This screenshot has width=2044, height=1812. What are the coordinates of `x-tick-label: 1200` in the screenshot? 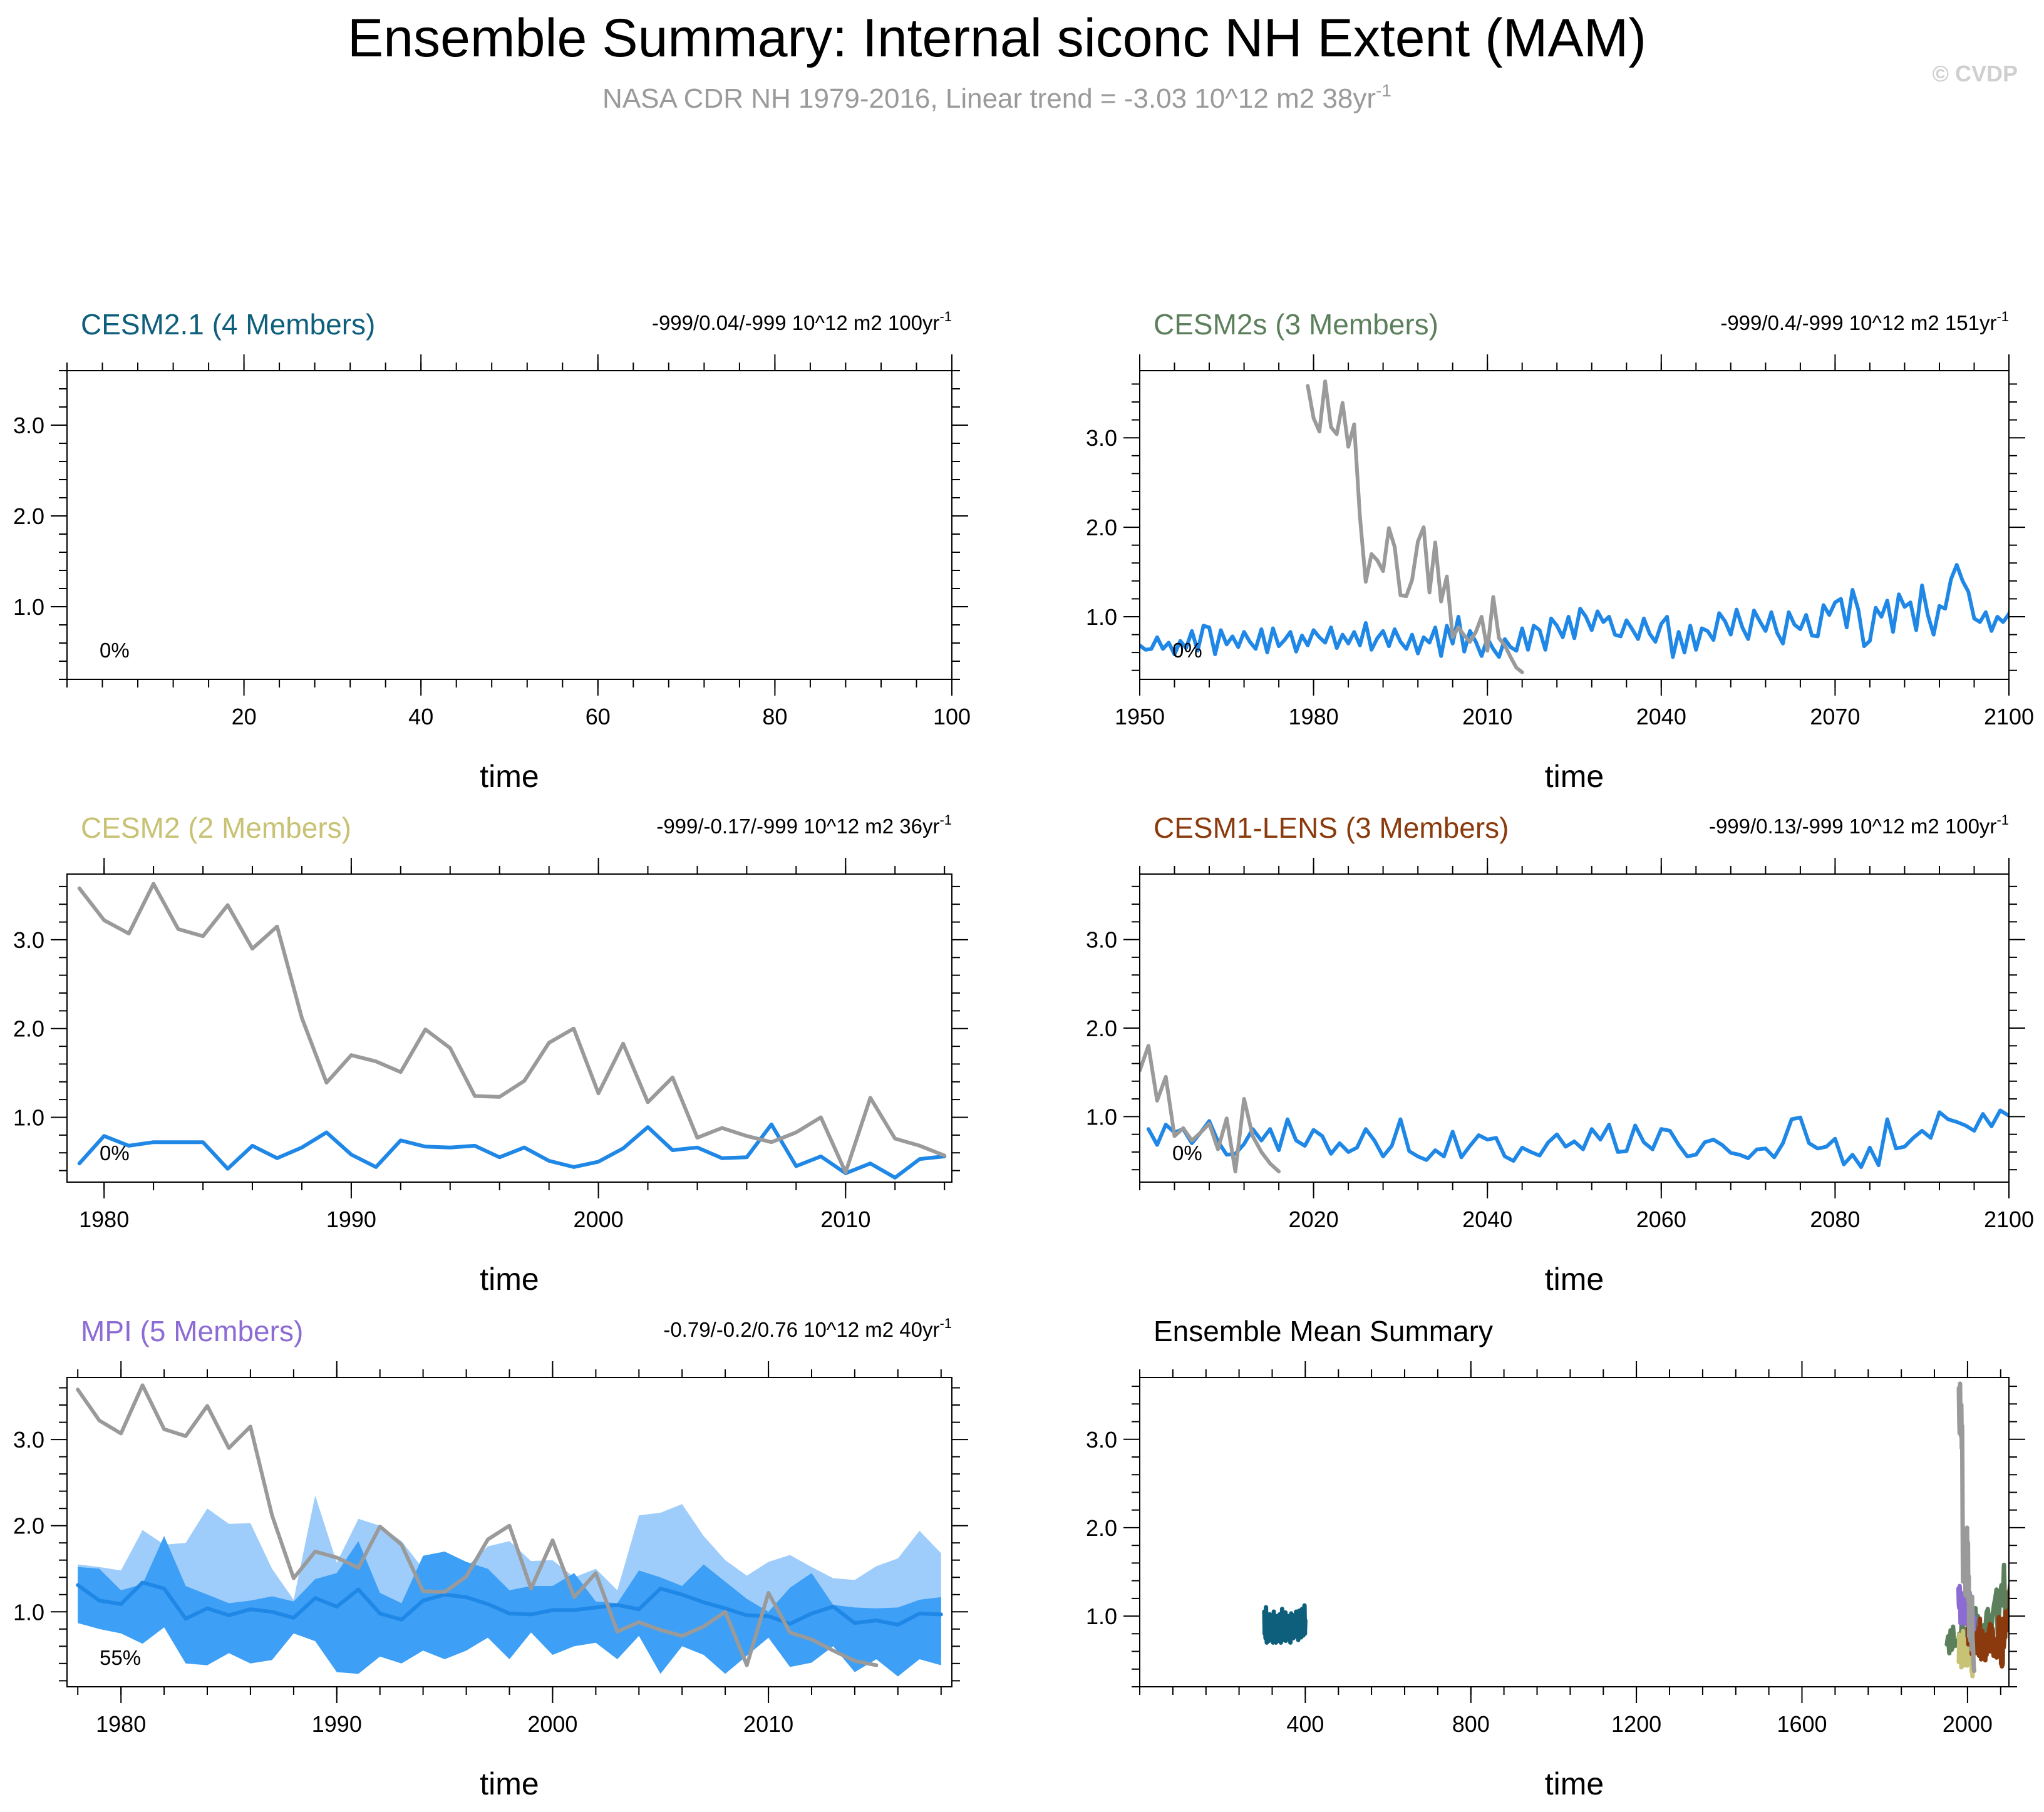 It's located at (1636, 1724).